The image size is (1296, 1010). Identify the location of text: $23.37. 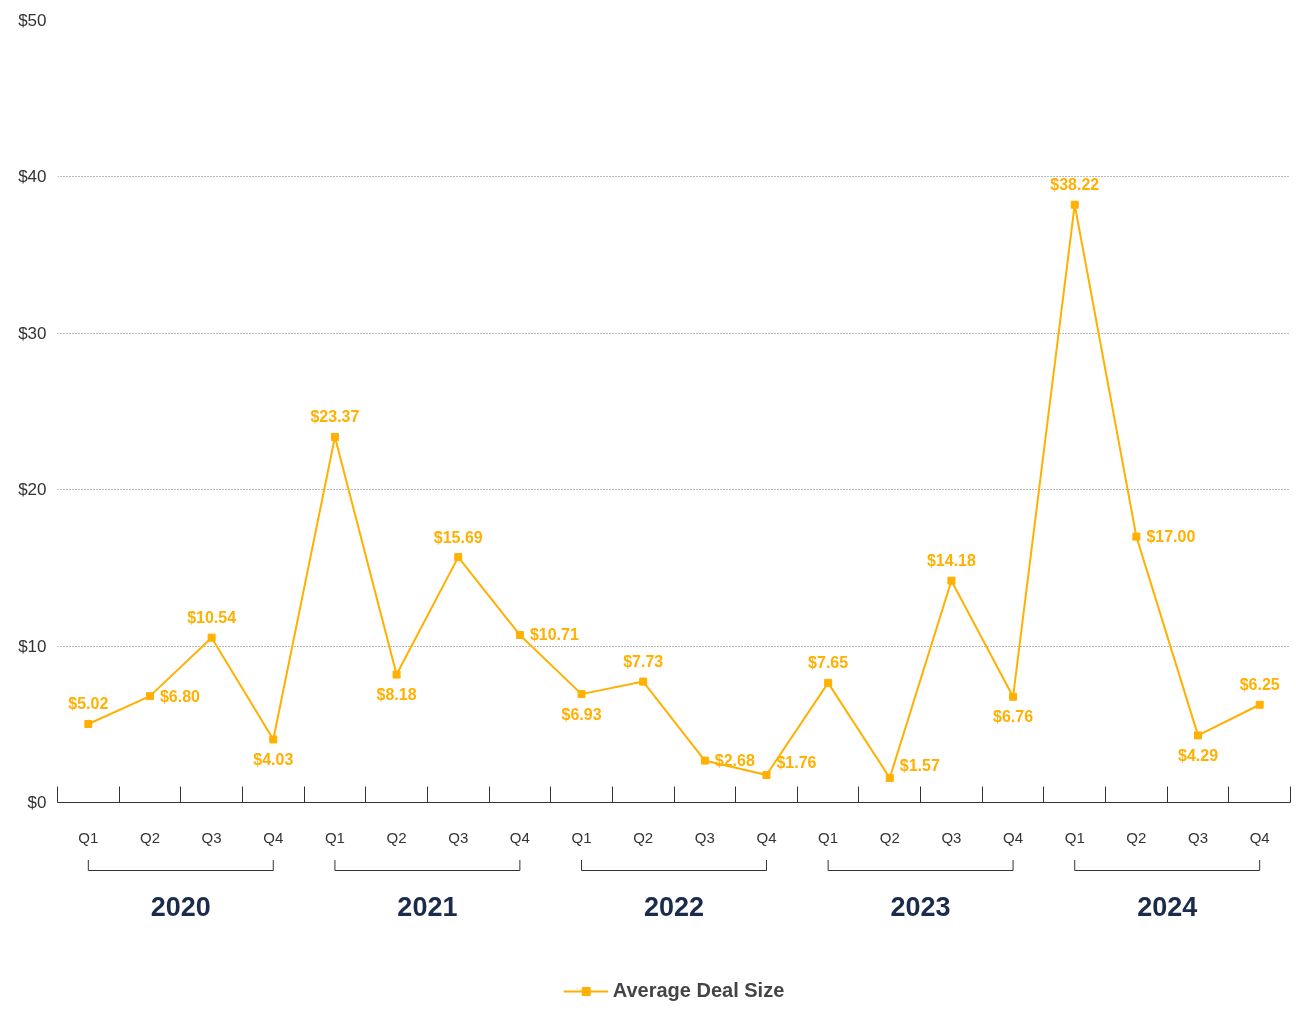
(335, 417).